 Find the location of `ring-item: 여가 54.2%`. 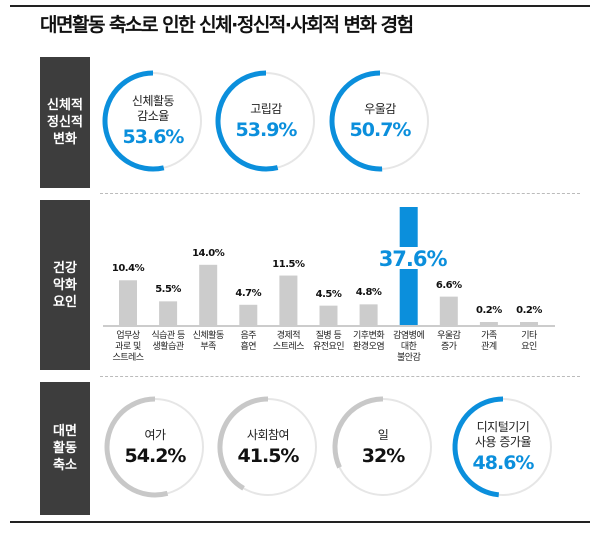

ring-item: 여가 54.2% is located at coordinates (155, 447).